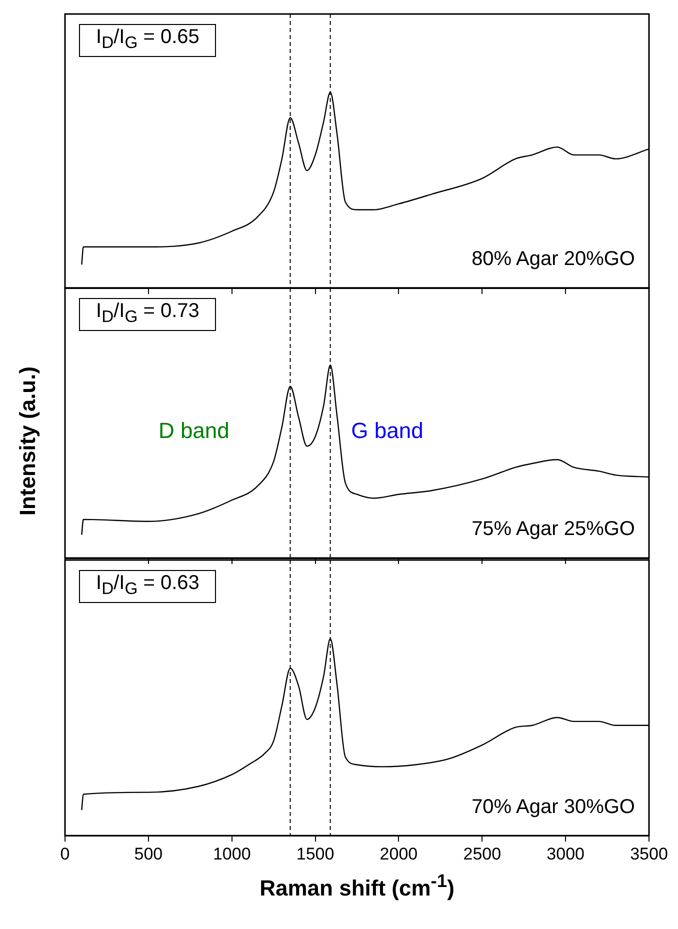  What do you see at coordinates (315, 854) in the screenshot?
I see `x-tick-label: 1500` at bounding box center [315, 854].